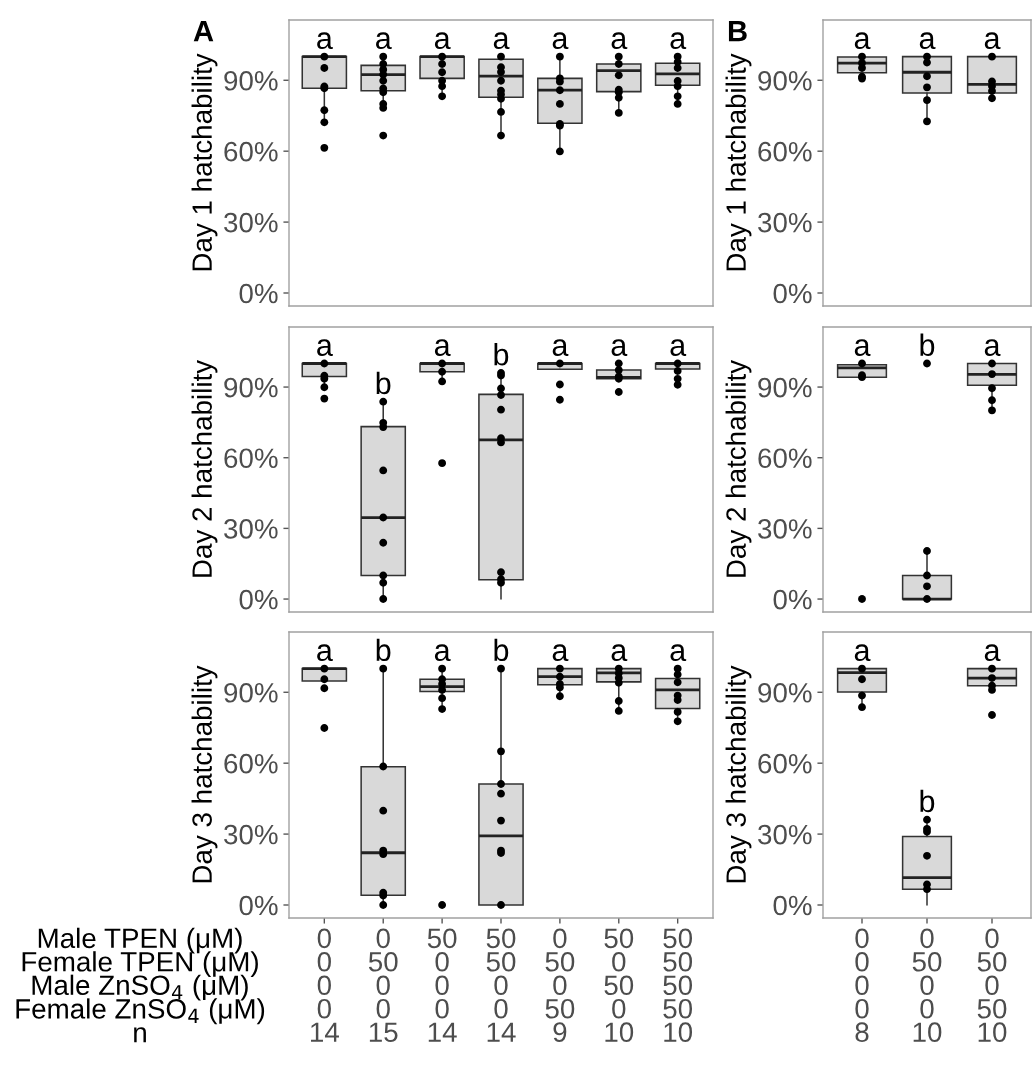 This screenshot has height=1075, width=1033. What do you see at coordinates (862, 985) in the screenshot?
I see `x-tick-label: 0 0 0 0 8` at bounding box center [862, 985].